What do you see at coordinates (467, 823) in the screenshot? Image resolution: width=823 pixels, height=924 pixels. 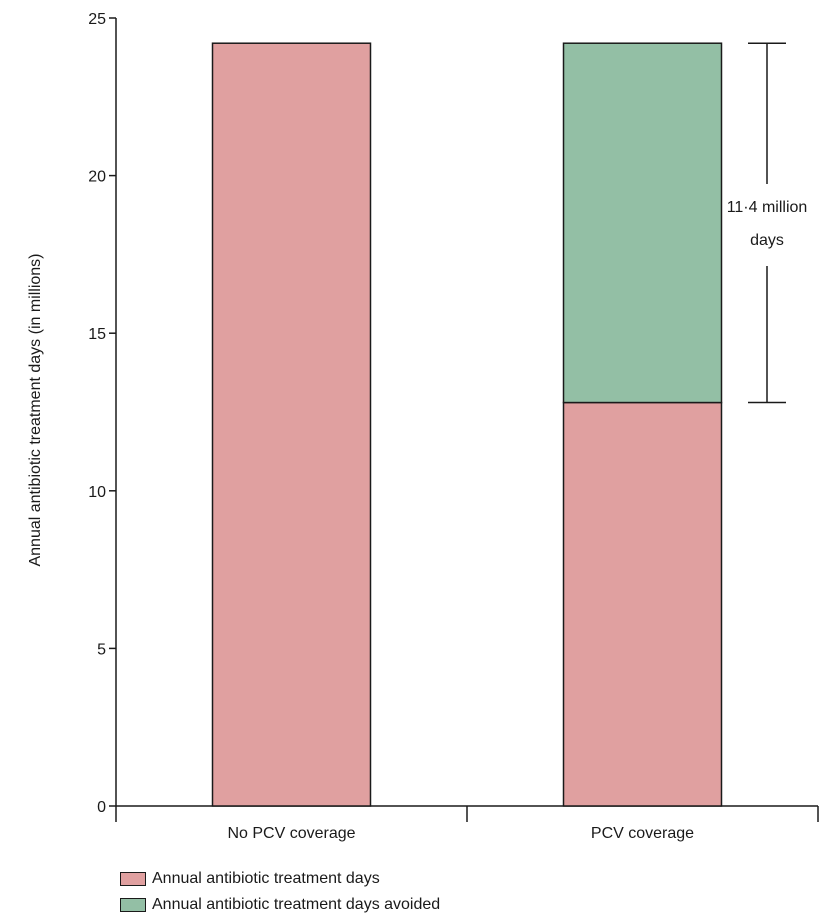 I see `x-axis: No PCV coverage PCV coverage` at bounding box center [467, 823].